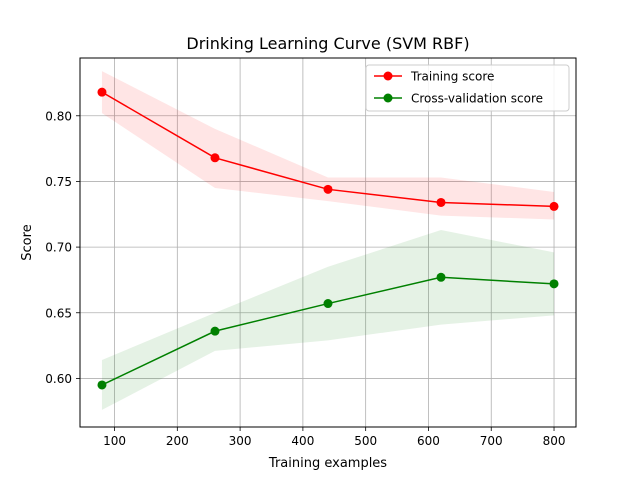 The height and width of the screenshot is (484, 640). Describe the element at coordinates (302, 441) in the screenshot. I see `x-tick-label: 400` at that location.